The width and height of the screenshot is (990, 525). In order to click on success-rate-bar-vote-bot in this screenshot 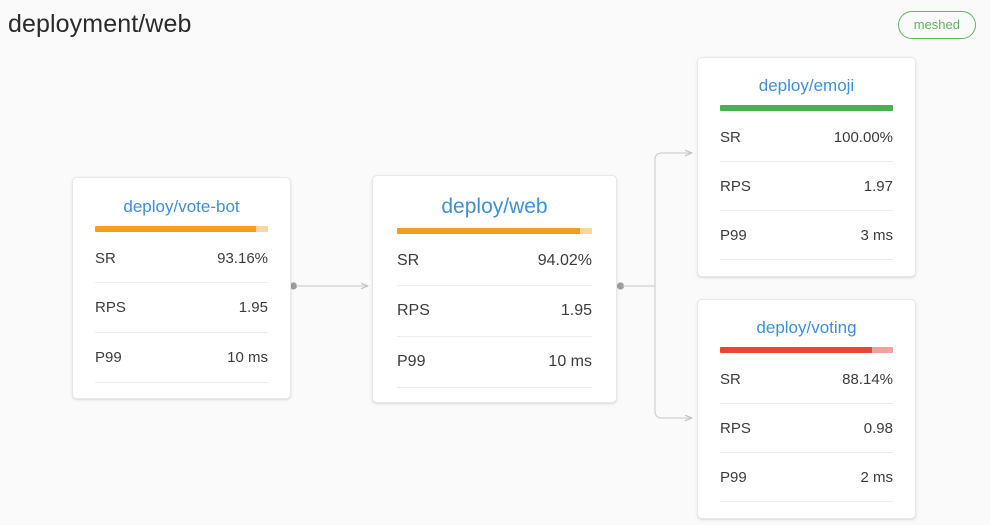, I will do `click(181, 229)`.